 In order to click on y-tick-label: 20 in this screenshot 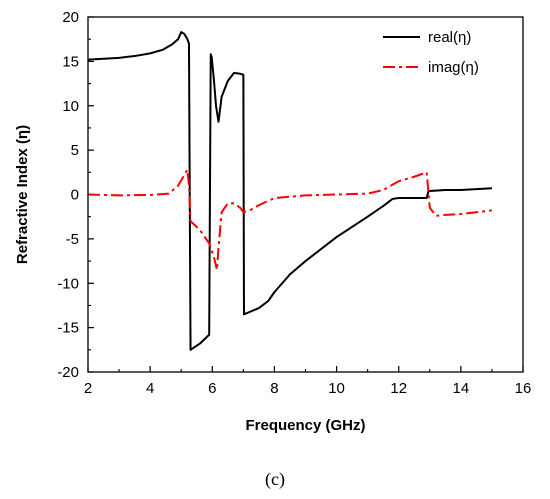, I will do `click(70, 17)`.